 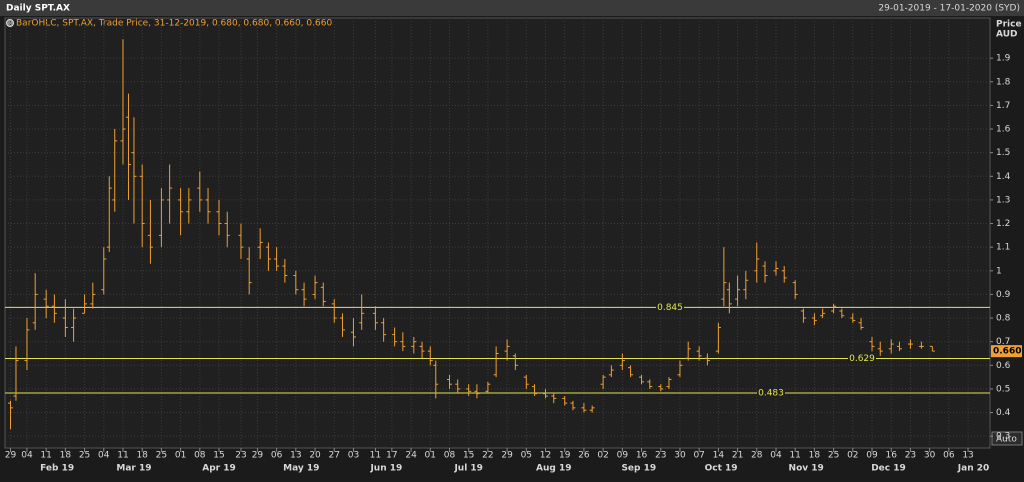 What do you see at coordinates (721, 469) in the screenshot?
I see `x-month-label: Oct 19` at bounding box center [721, 469].